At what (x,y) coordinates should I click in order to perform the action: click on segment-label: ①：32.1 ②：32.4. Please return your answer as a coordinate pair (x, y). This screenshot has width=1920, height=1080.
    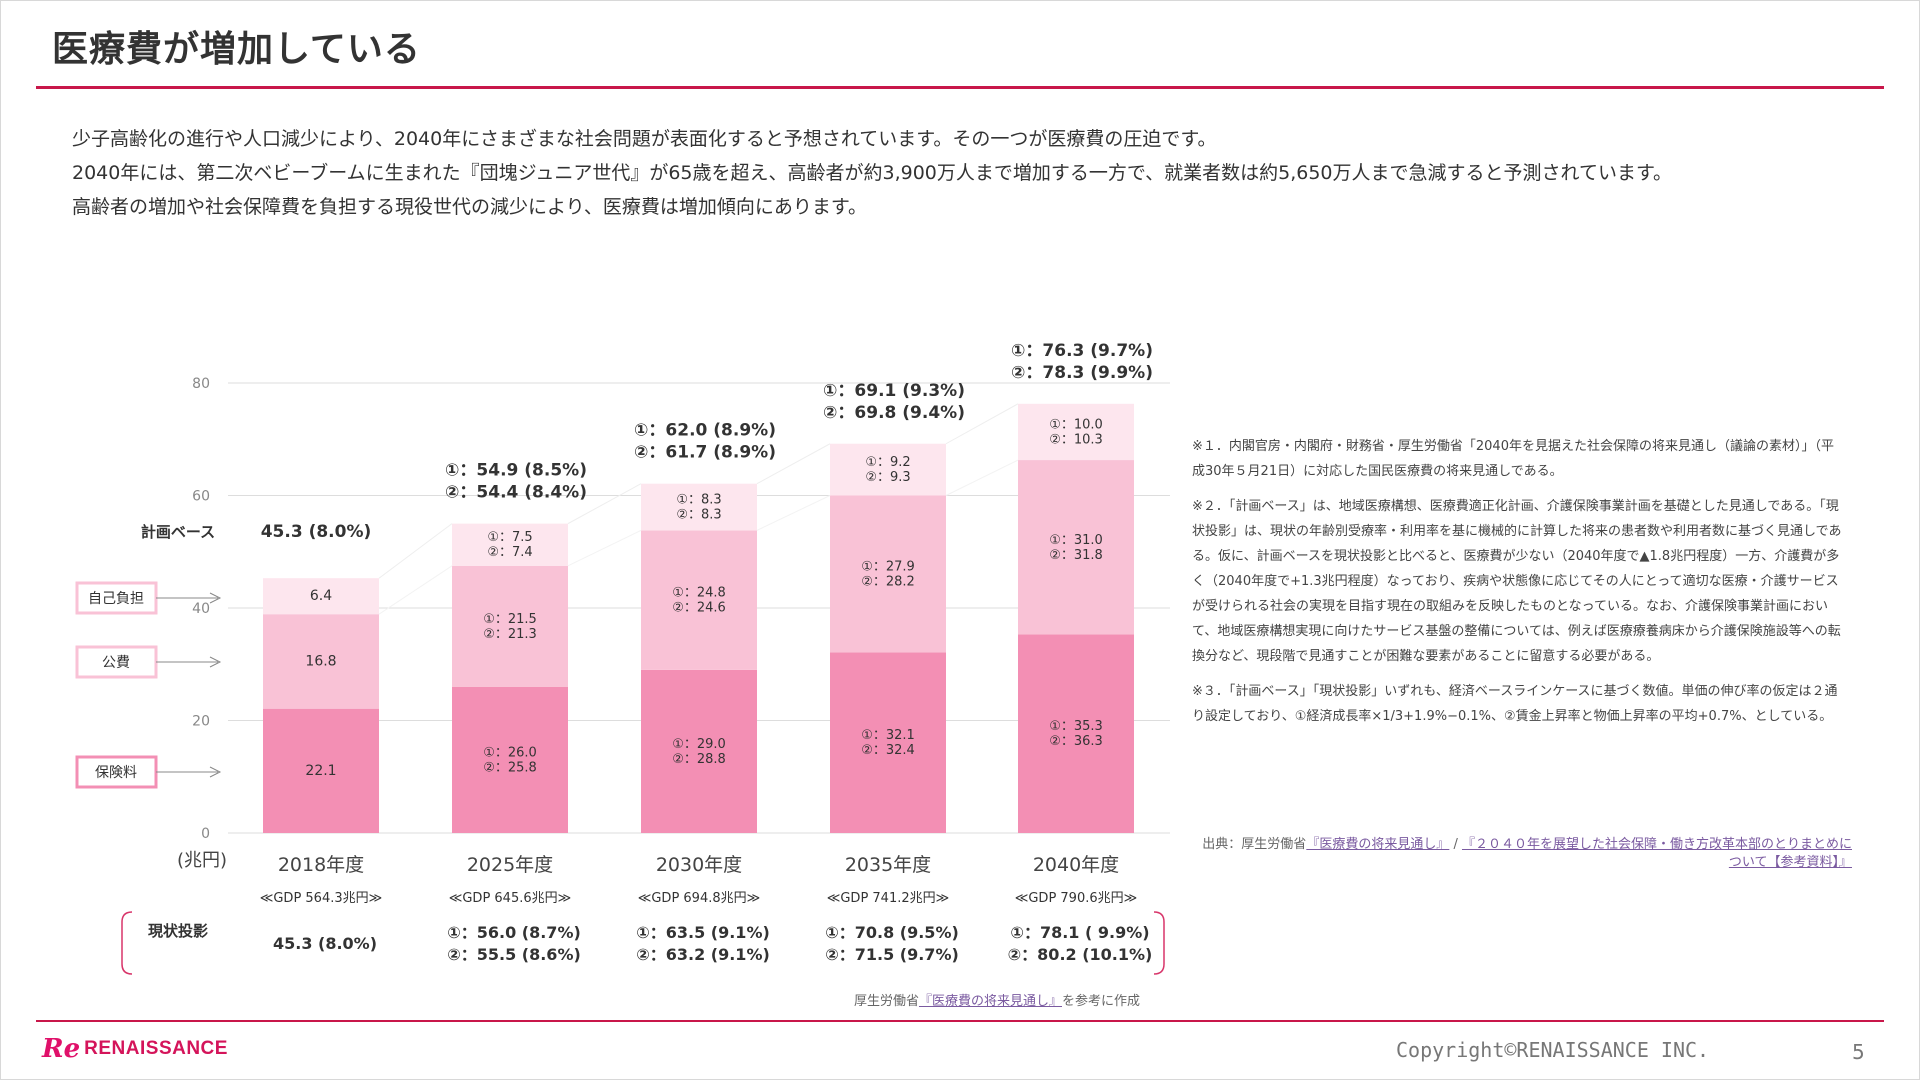
    Looking at the image, I should click on (888, 743).